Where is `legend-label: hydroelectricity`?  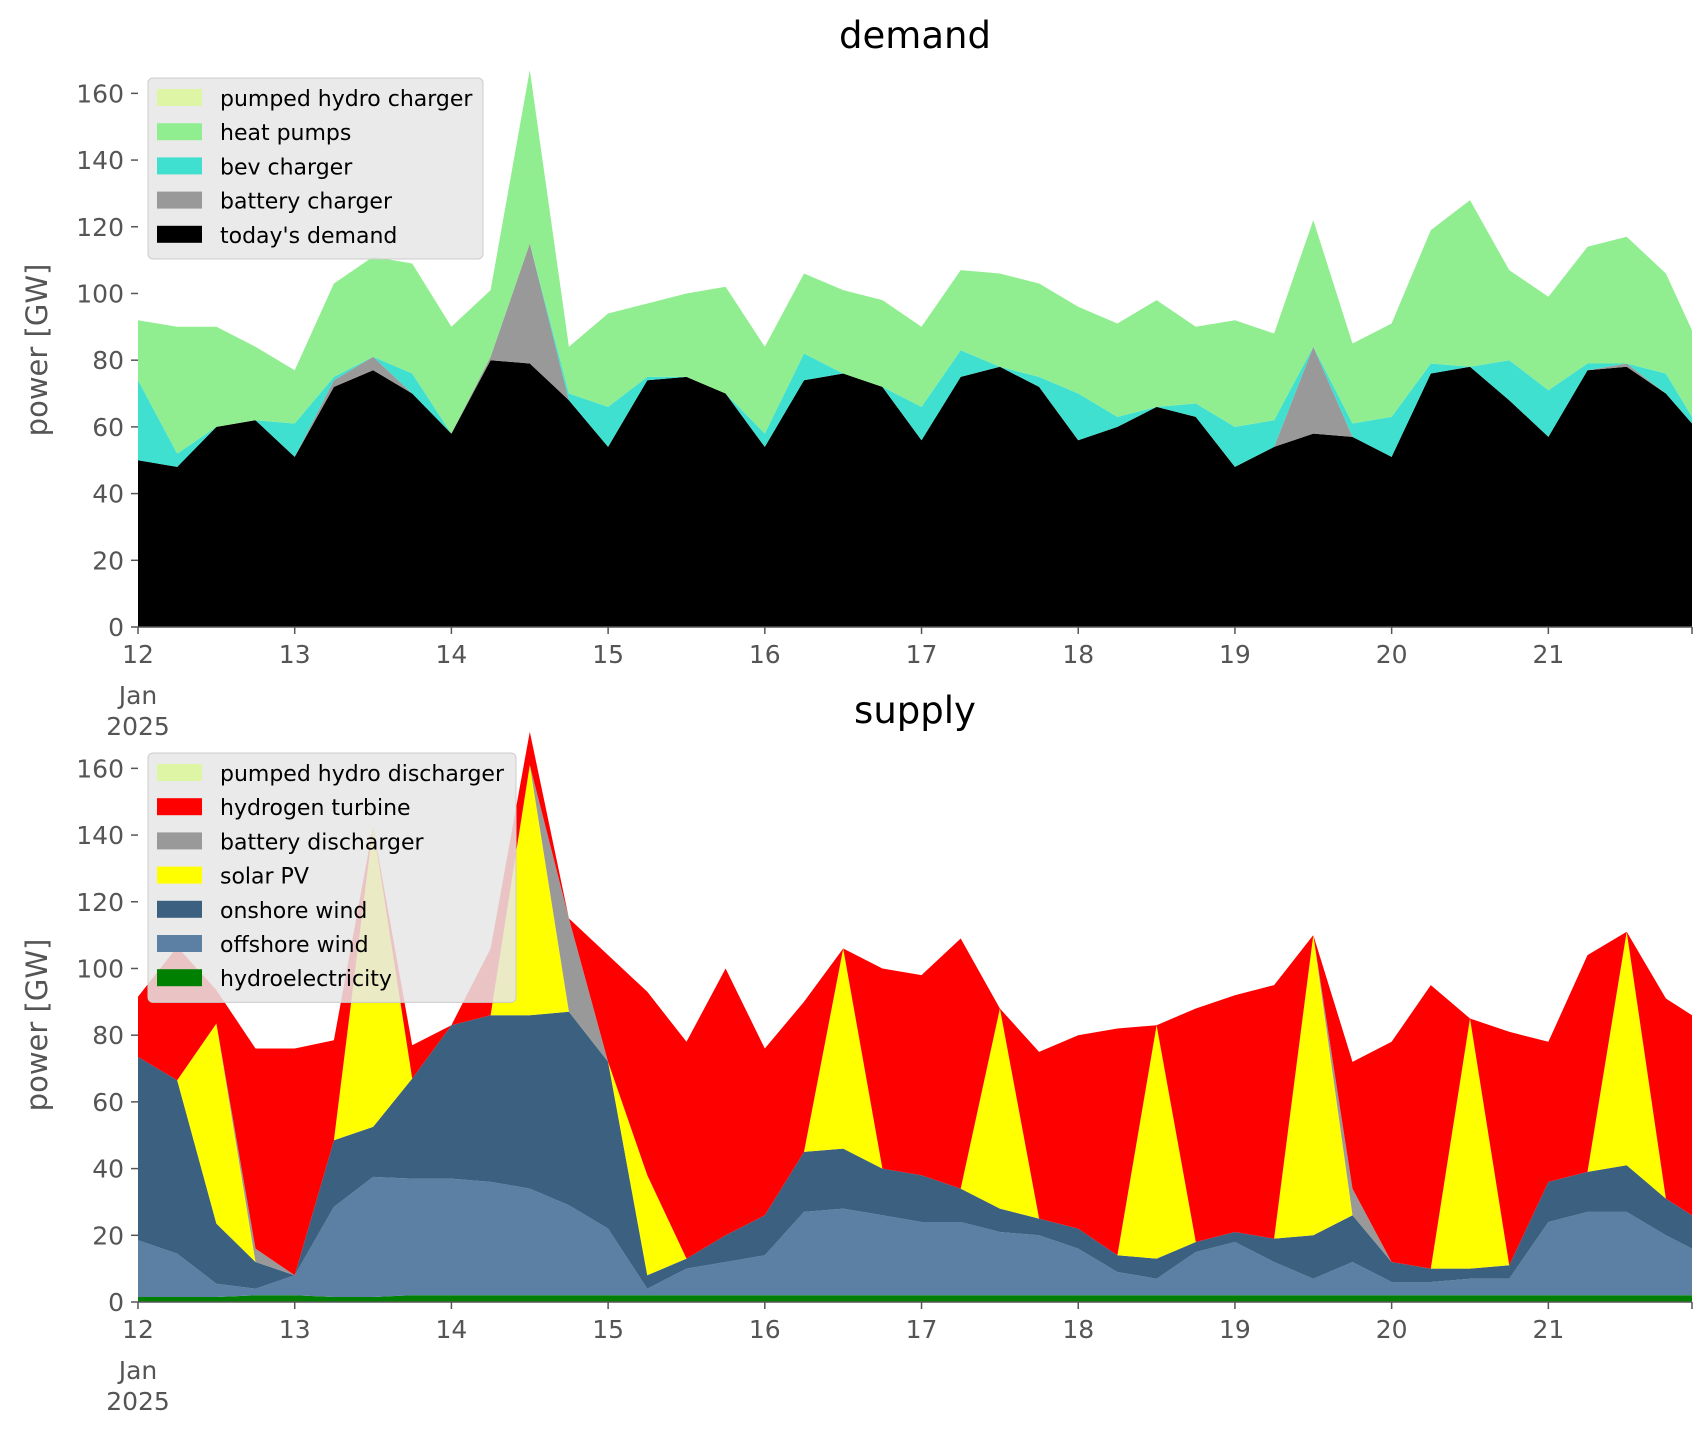
legend-label: hydroelectricity is located at coordinates (306, 979).